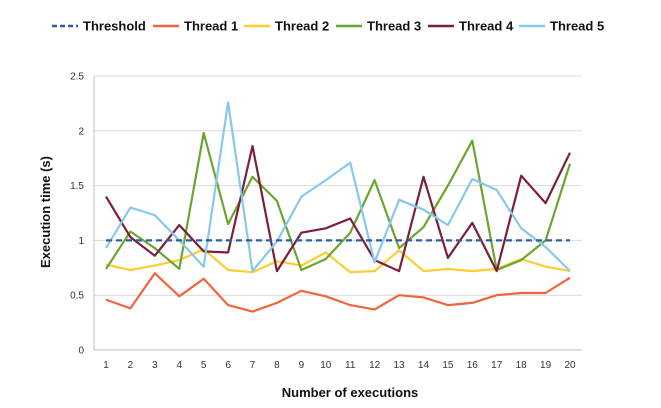 Image resolution: width=661 pixels, height=408 pixels. I want to click on x-axis-label: Number of executions, so click(350, 392).